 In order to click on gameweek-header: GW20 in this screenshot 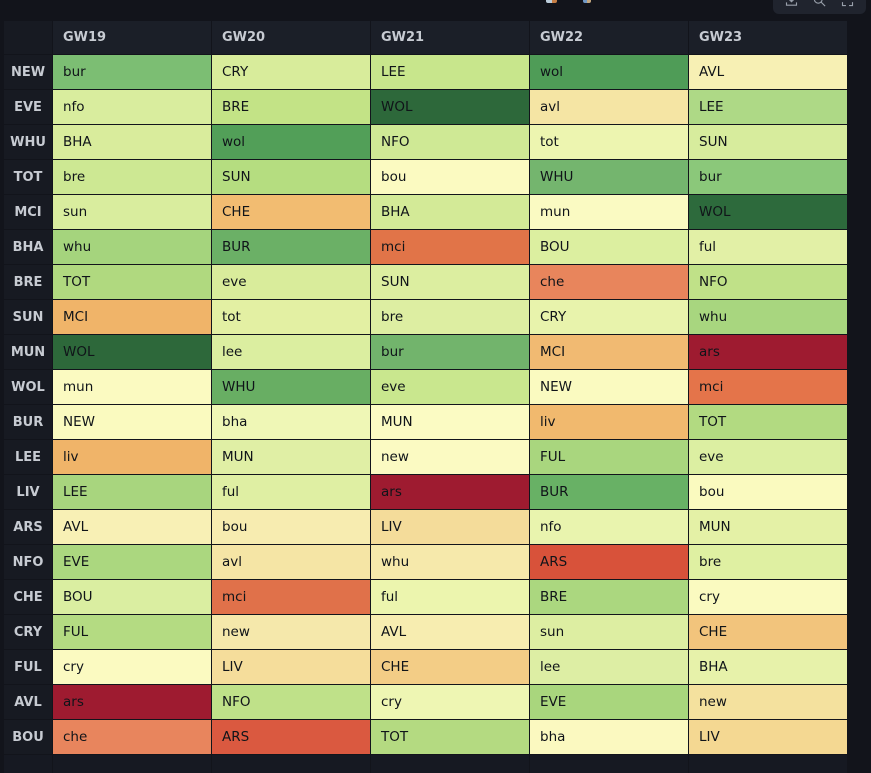, I will do `click(291, 37)`.